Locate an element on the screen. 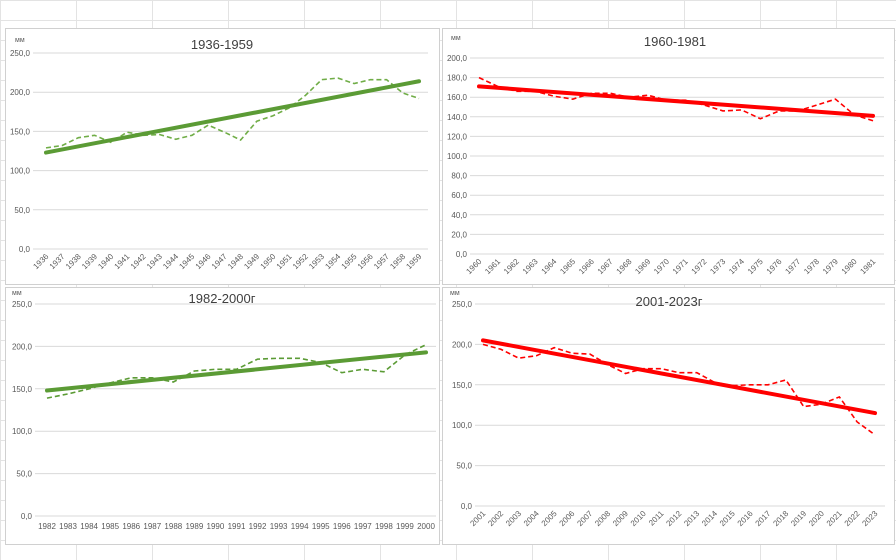 This screenshot has width=896, height=560. x-tick-label: 1985 is located at coordinates (110, 526).